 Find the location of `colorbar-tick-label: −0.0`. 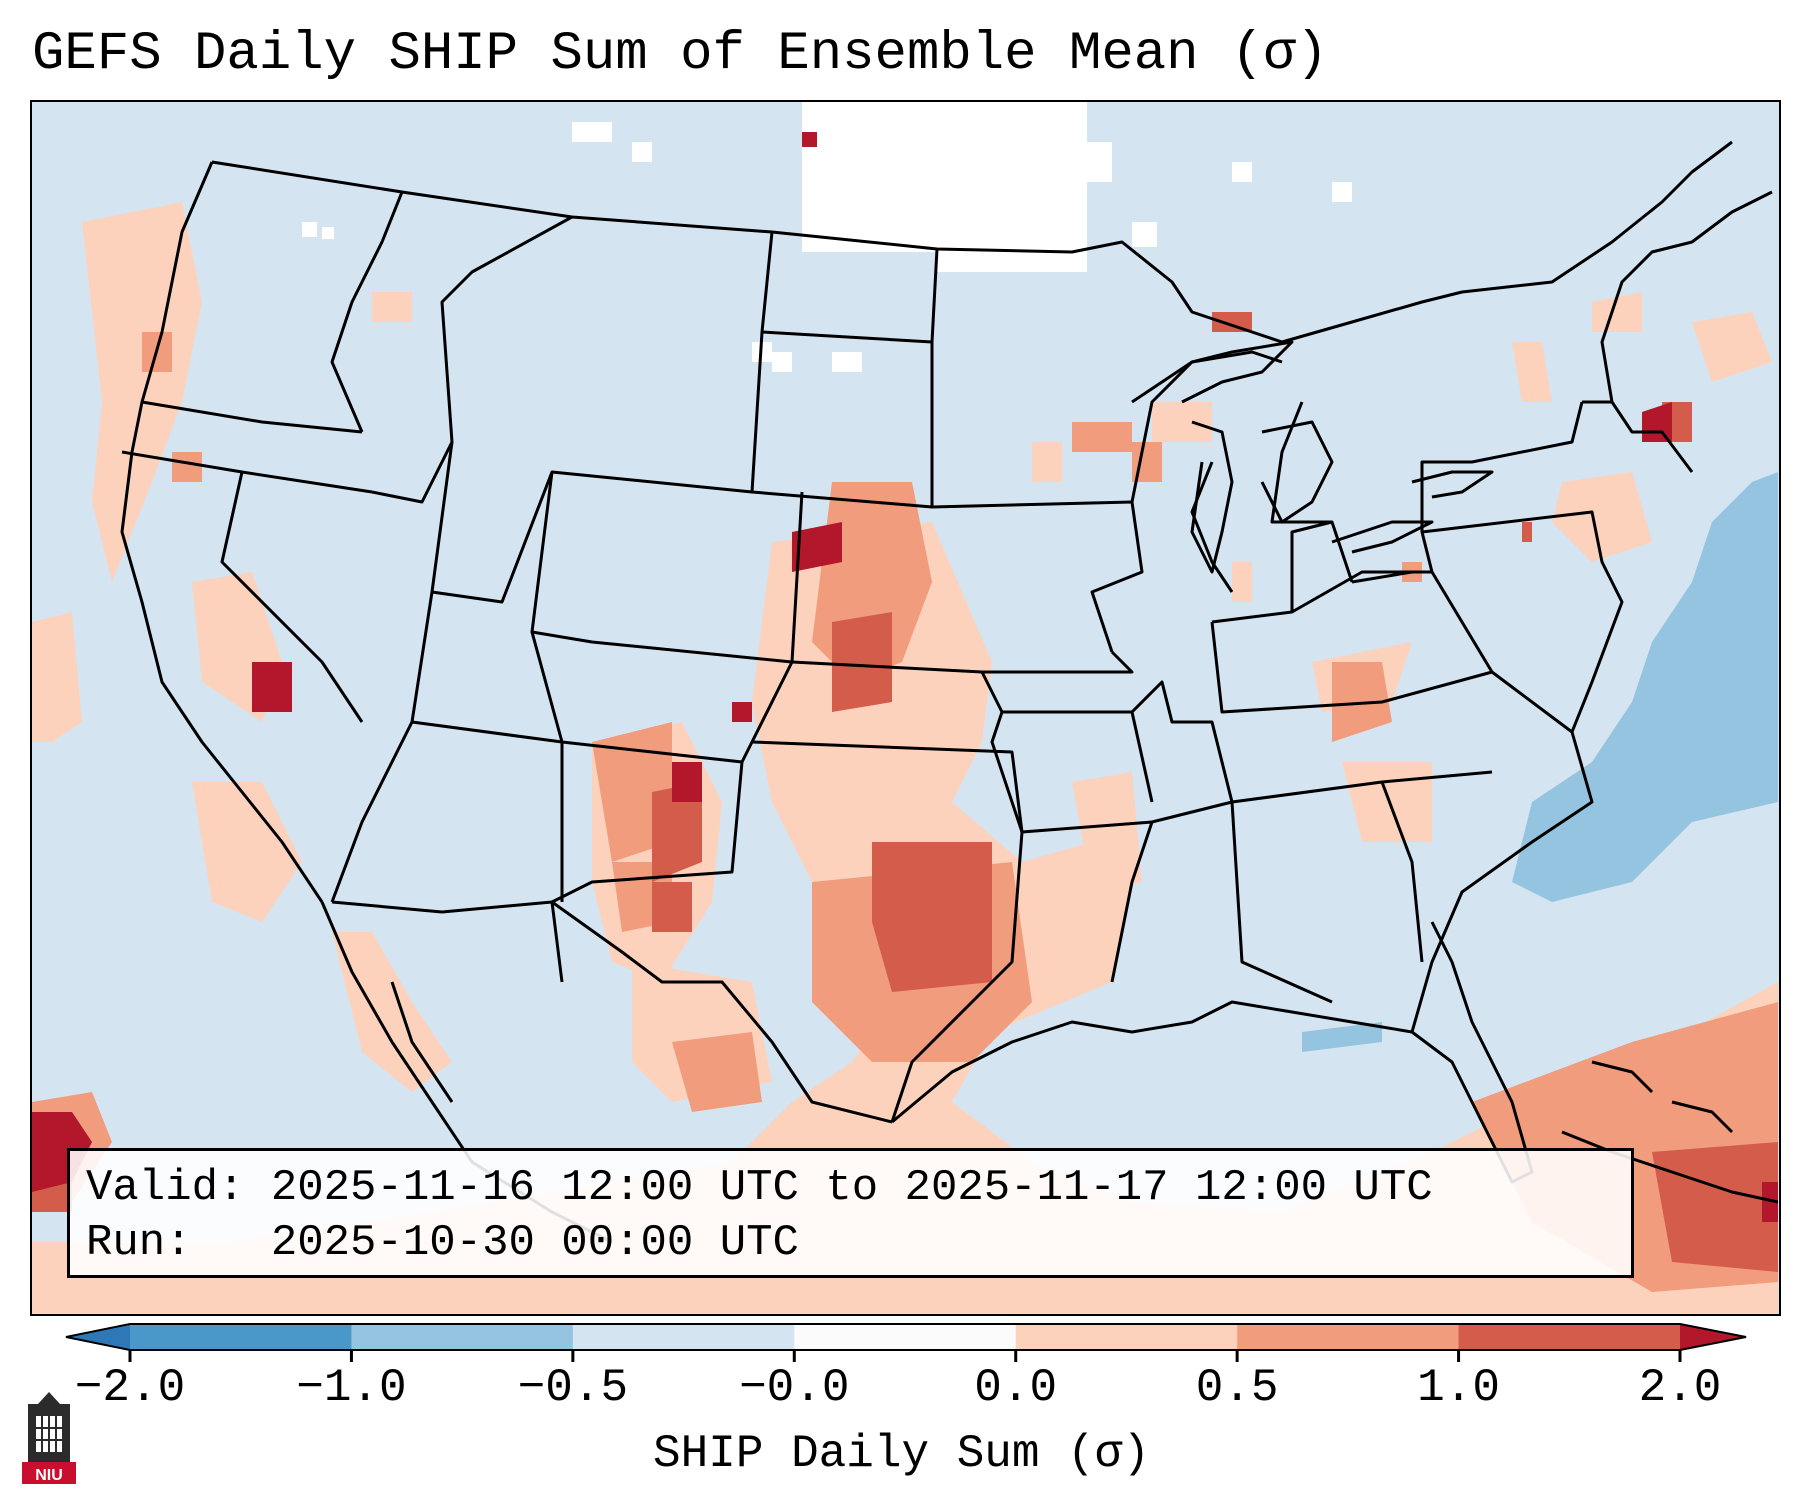

colorbar-tick-label: −0.0 is located at coordinates (794, 1388).